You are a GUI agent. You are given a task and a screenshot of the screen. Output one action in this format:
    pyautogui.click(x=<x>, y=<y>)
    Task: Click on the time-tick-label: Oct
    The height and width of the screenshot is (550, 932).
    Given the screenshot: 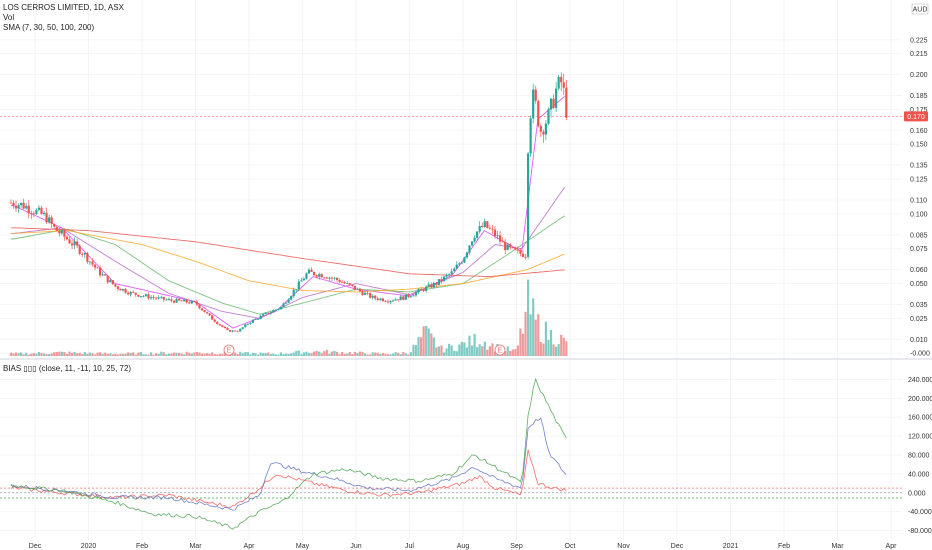 What is the action you would take?
    pyautogui.click(x=570, y=546)
    